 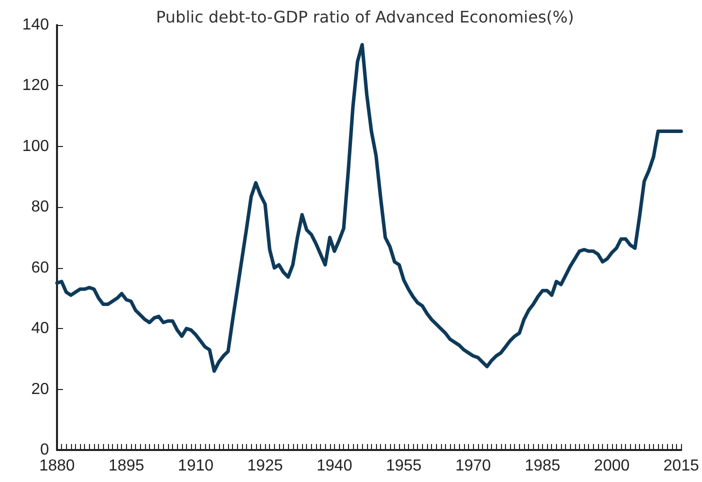 What do you see at coordinates (196, 466) in the screenshot?
I see `x-tick-label: 1910` at bounding box center [196, 466].